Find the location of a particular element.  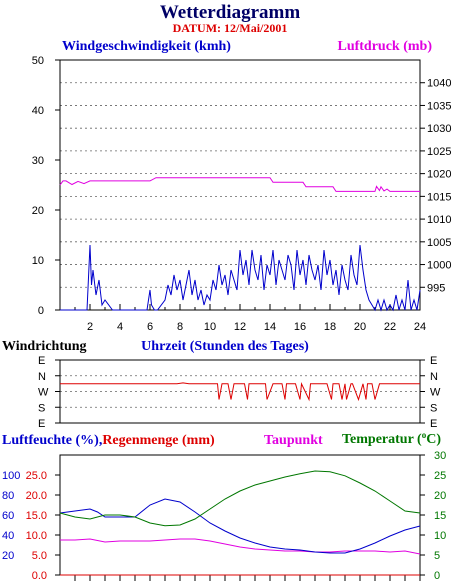

chart-title: Wetterdiagramm is located at coordinates (230, 12).